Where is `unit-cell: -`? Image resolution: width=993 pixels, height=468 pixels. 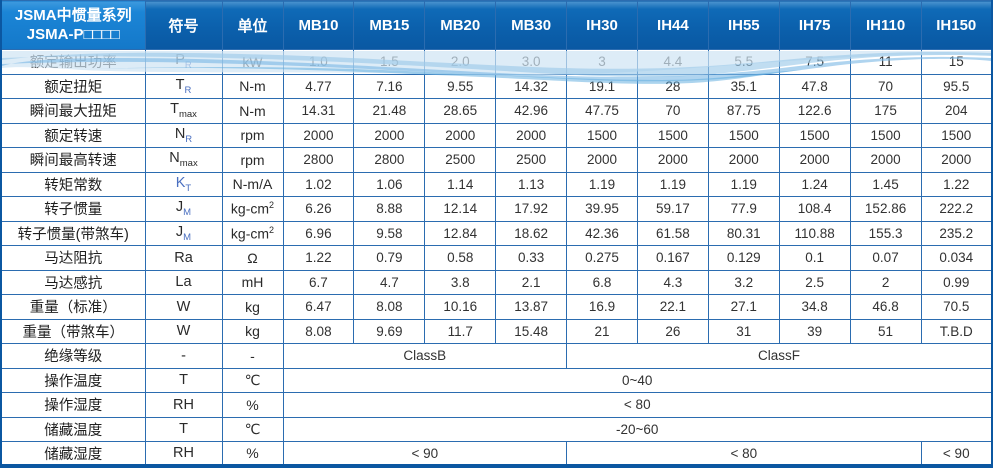
unit-cell: - is located at coordinates (252, 356).